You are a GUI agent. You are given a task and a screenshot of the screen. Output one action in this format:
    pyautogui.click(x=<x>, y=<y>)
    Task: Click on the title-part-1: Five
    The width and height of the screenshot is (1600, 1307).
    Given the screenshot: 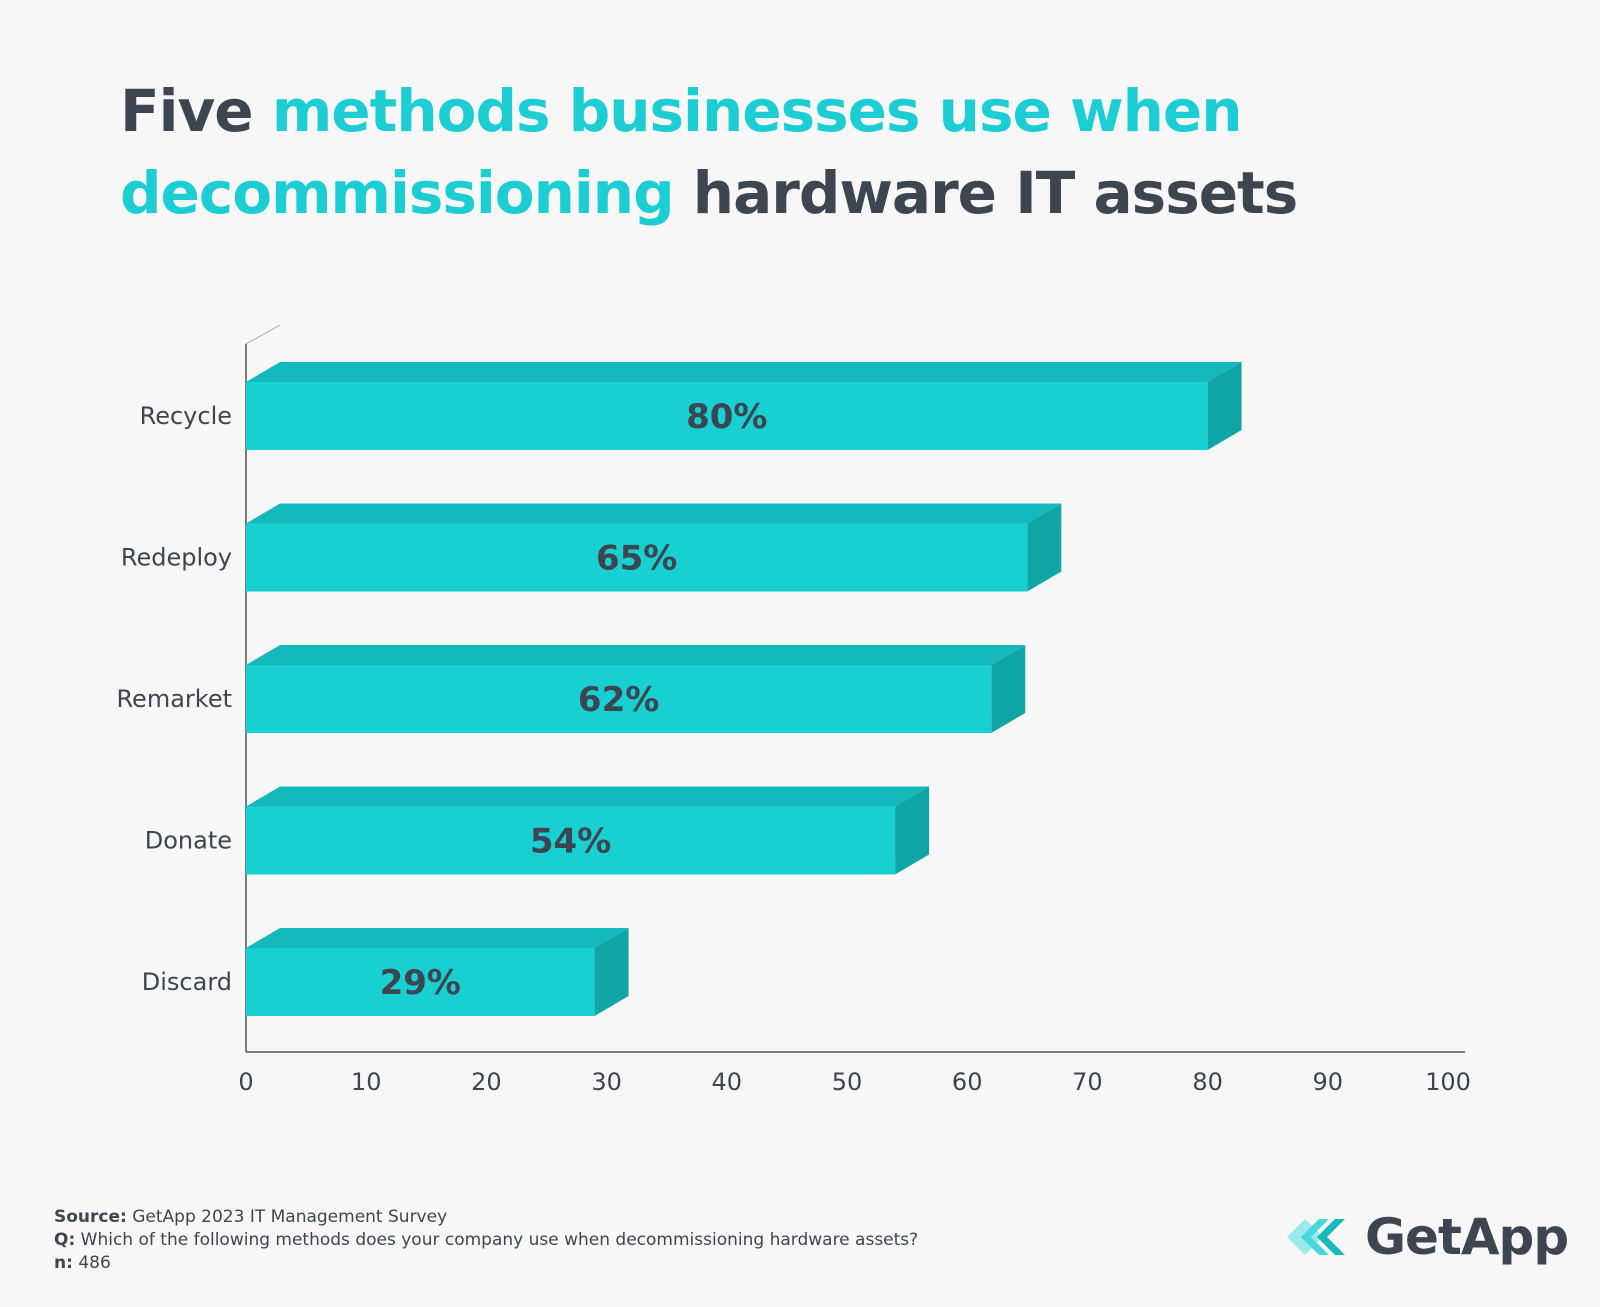 What is the action you would take?
    pyautogui.click(x=187, y=111)
    